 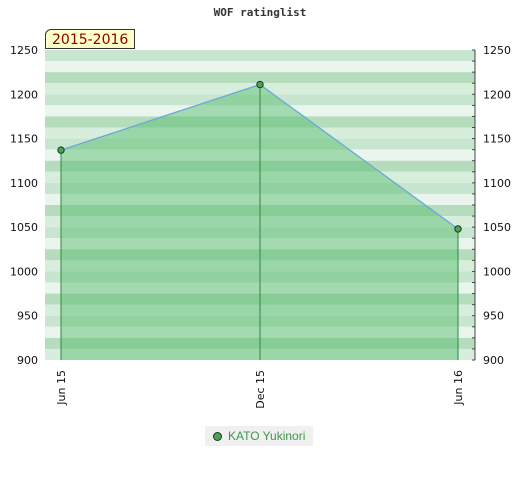 I want to click on right-y-axis: 900 950 1000 1050 1100 1150 1200 1250, so click(x=491, y=205).